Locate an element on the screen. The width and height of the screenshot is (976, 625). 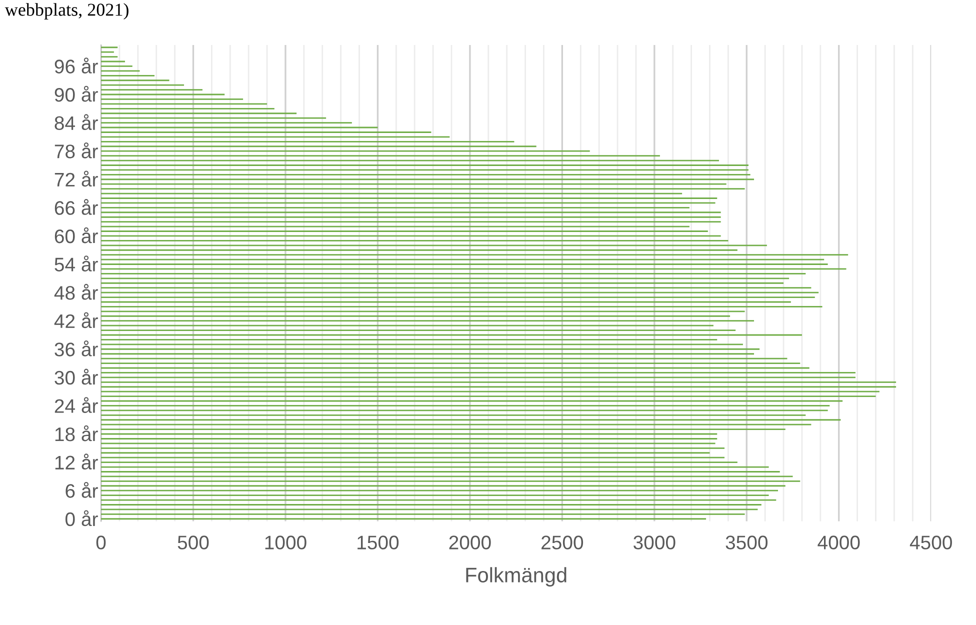
y-tick-label: 6 år is located at coordinates (82, 490).